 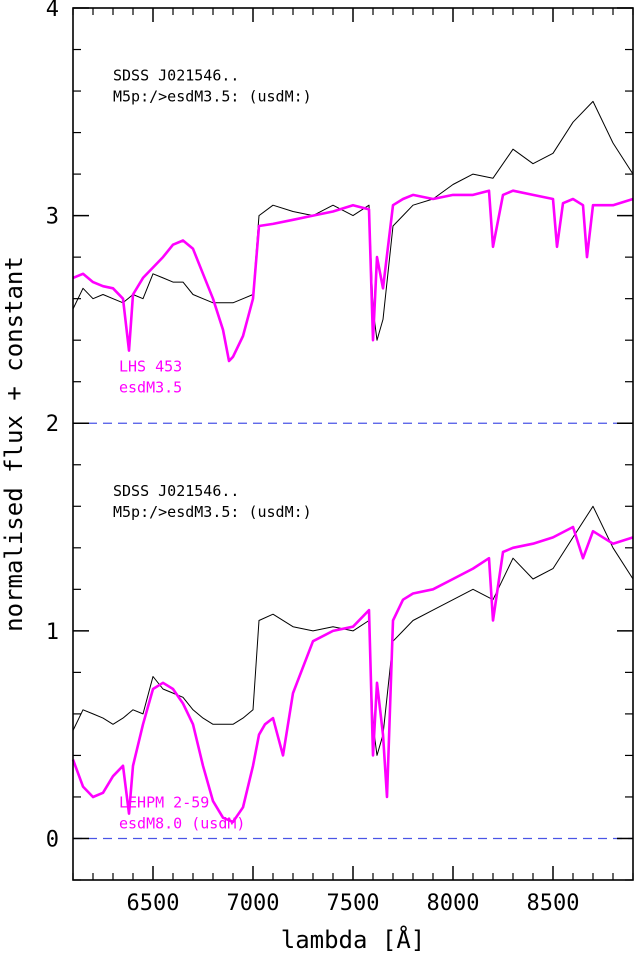 What do you see at coordinates (553, 903) in the screenshot?
I see `x-tick-label: 8500` at bounding box center [553, 903].